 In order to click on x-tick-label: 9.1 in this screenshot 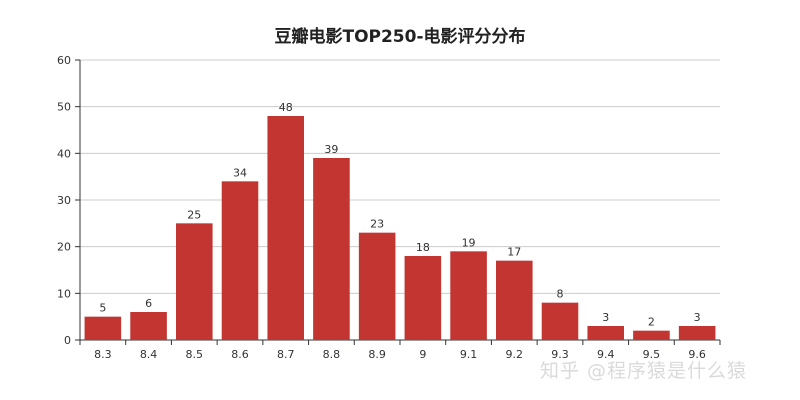, I will do `click(469, 354)`.